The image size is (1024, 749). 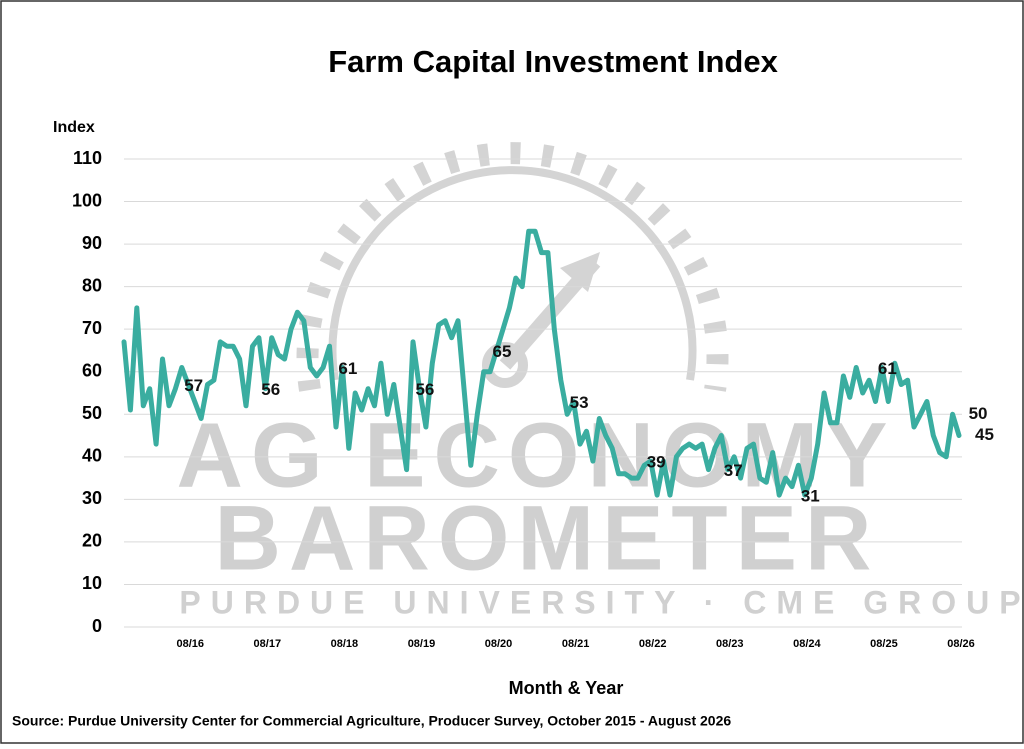 I want to click on point-label: 65, so click(x=502, y=351).